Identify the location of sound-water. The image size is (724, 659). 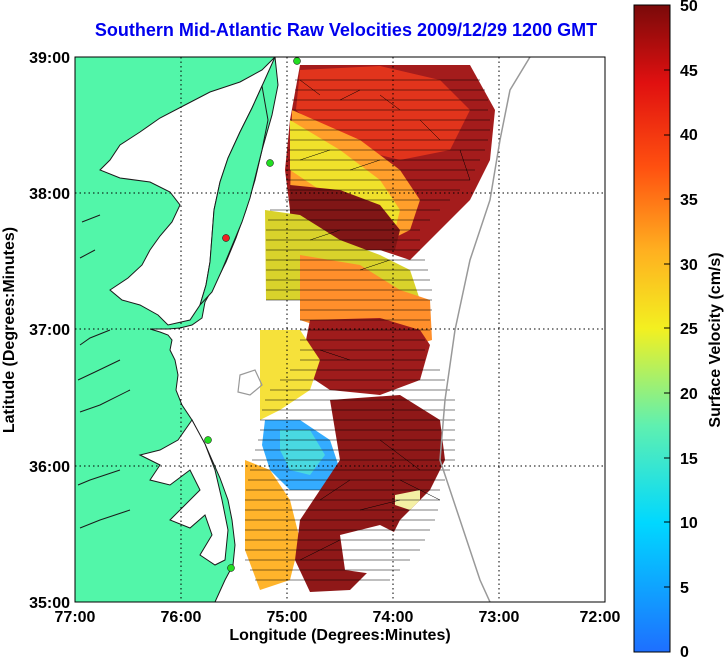
(183, 492).